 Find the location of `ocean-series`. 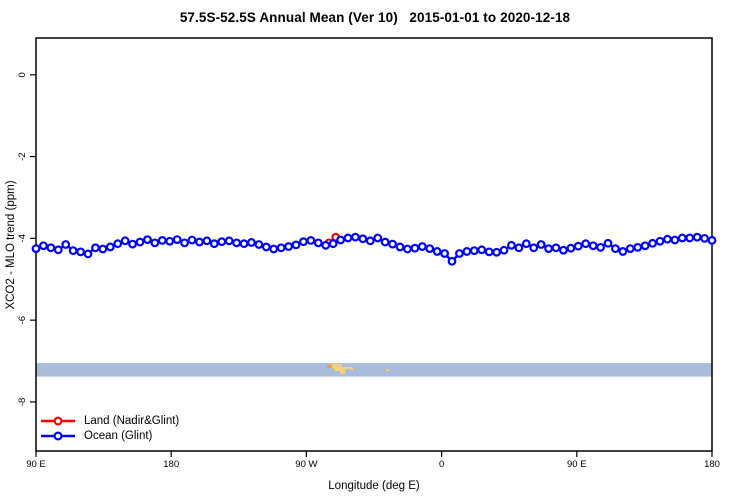

ocean-series is located at coordinates (374, 249).